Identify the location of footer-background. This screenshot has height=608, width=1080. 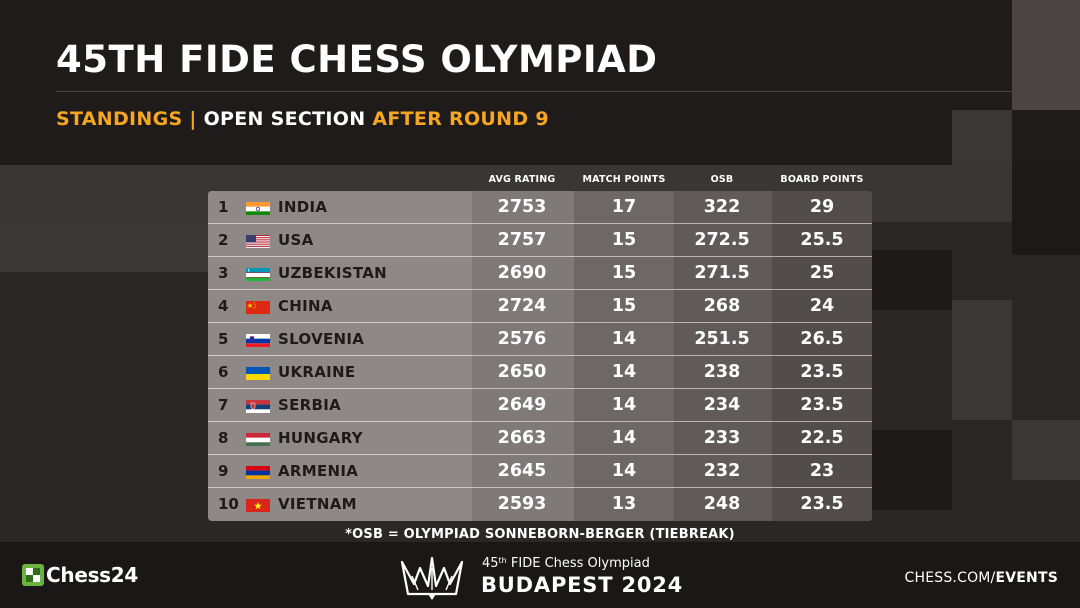
(540, 575).